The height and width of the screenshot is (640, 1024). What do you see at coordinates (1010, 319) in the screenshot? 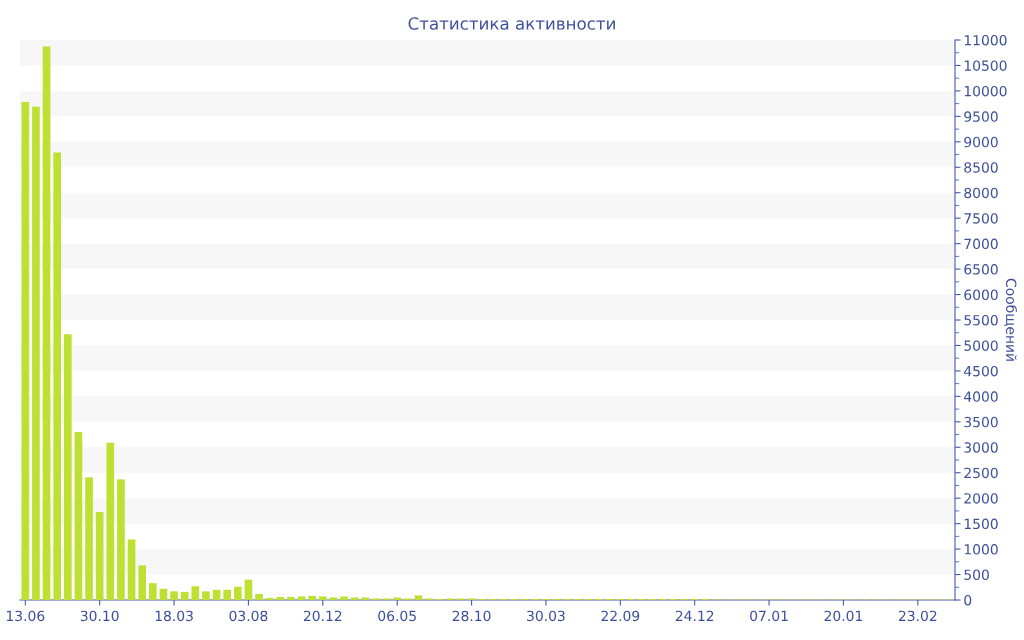
I see `y-axis-title: Сообщений` at bounding box center [1010, 319].